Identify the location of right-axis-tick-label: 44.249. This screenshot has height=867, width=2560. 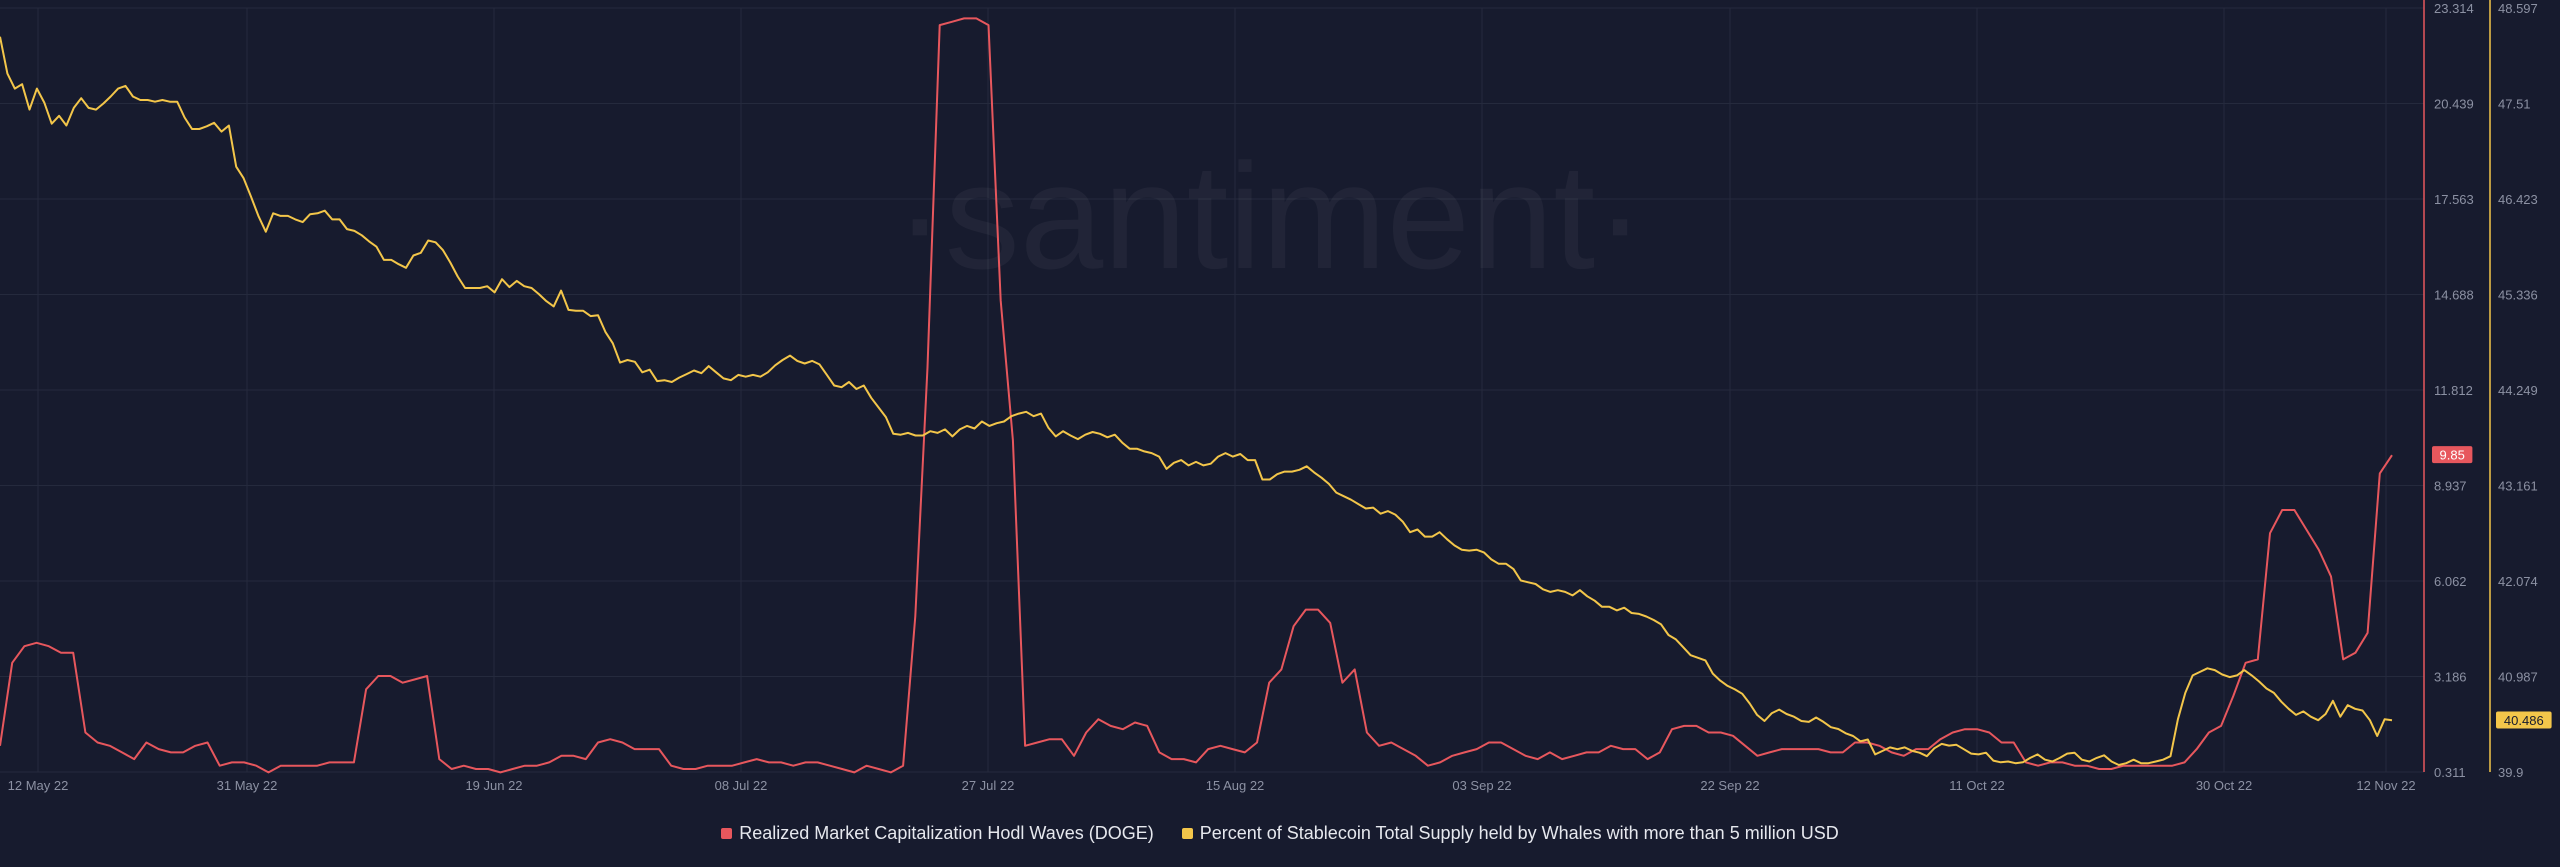
(2518, 390).